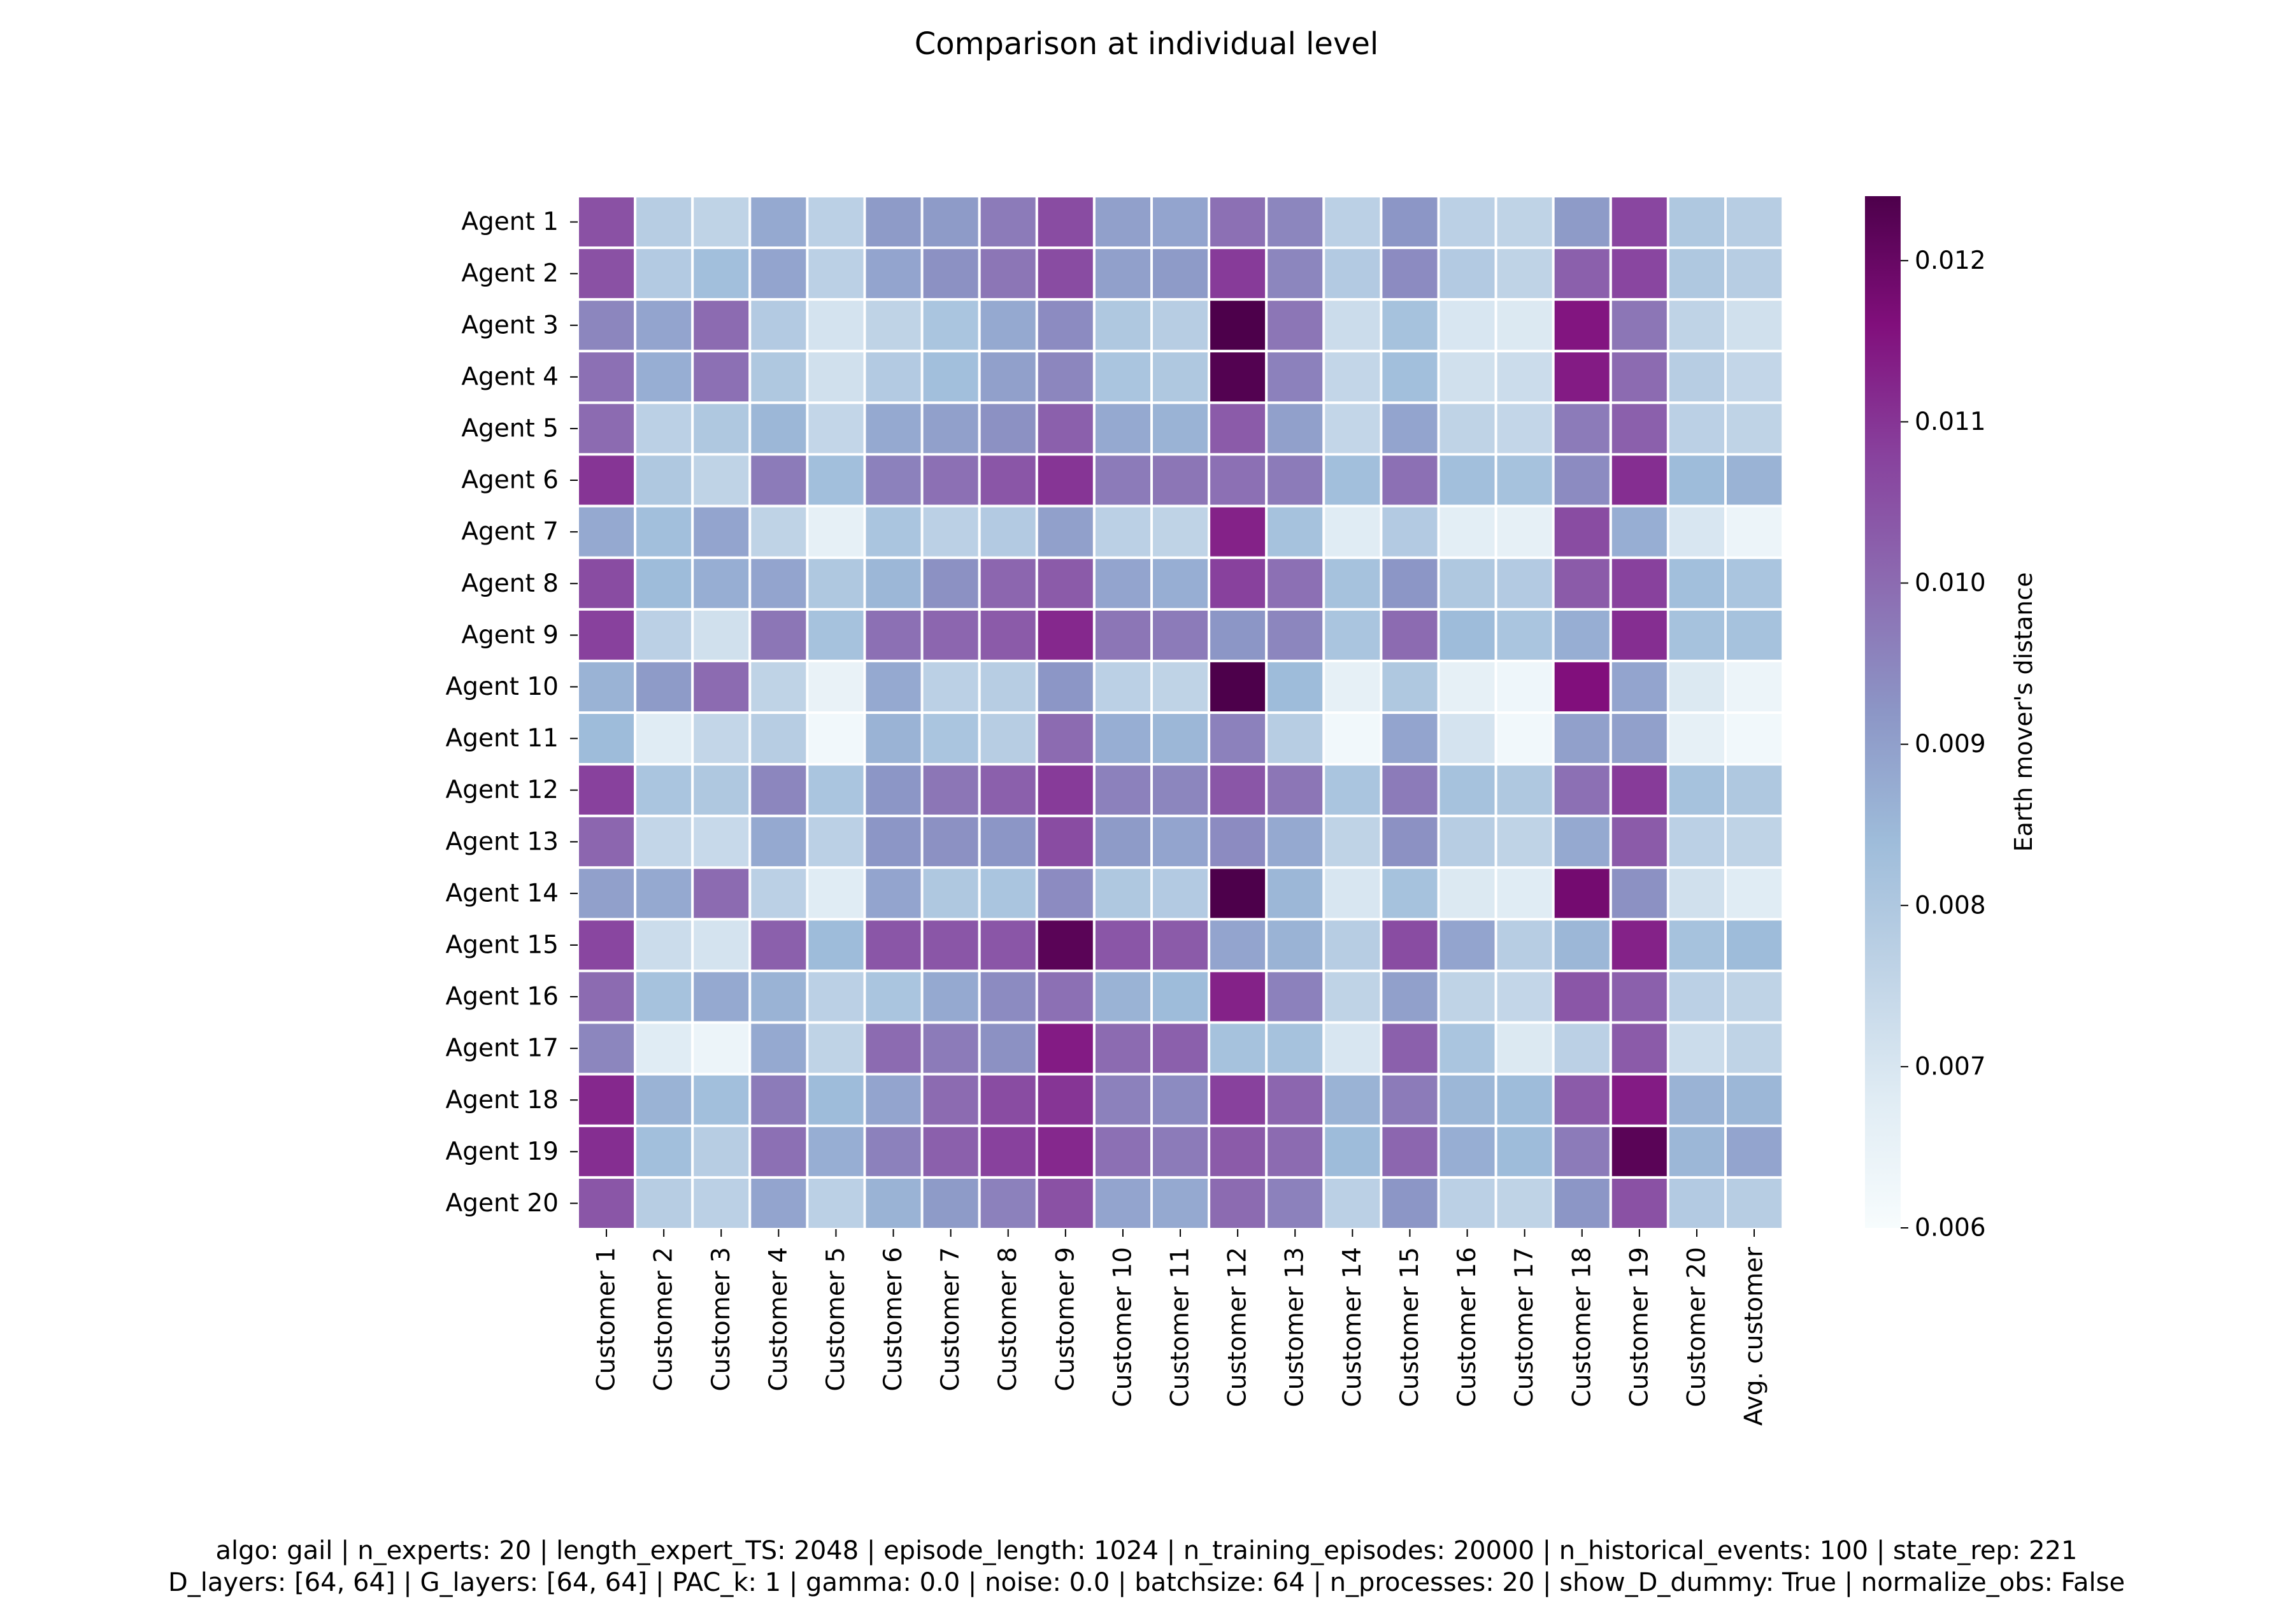  Describe the element at coordinates (510, 480) in the screenshot. I see `row-label: Agent 6` at that location.